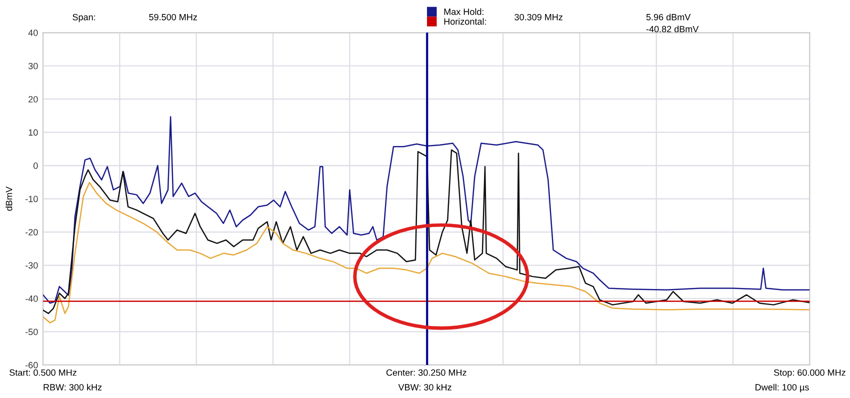  Describe the element at coordinates (32, 199) in the screenshot. I see `y-tick-label: -10` at that location.